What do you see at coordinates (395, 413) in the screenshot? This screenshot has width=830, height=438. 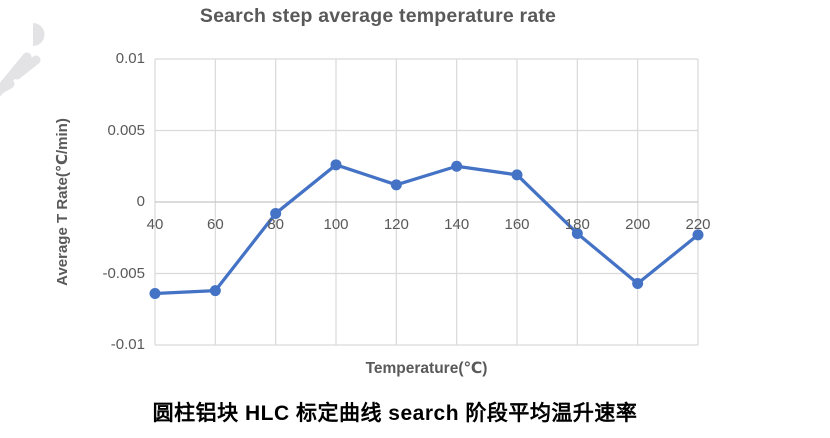 I see `figure-caption: 圆柱铝块 HLC 标定曲线 search 阶段平均温升速率` at bounding box center [395, 413].